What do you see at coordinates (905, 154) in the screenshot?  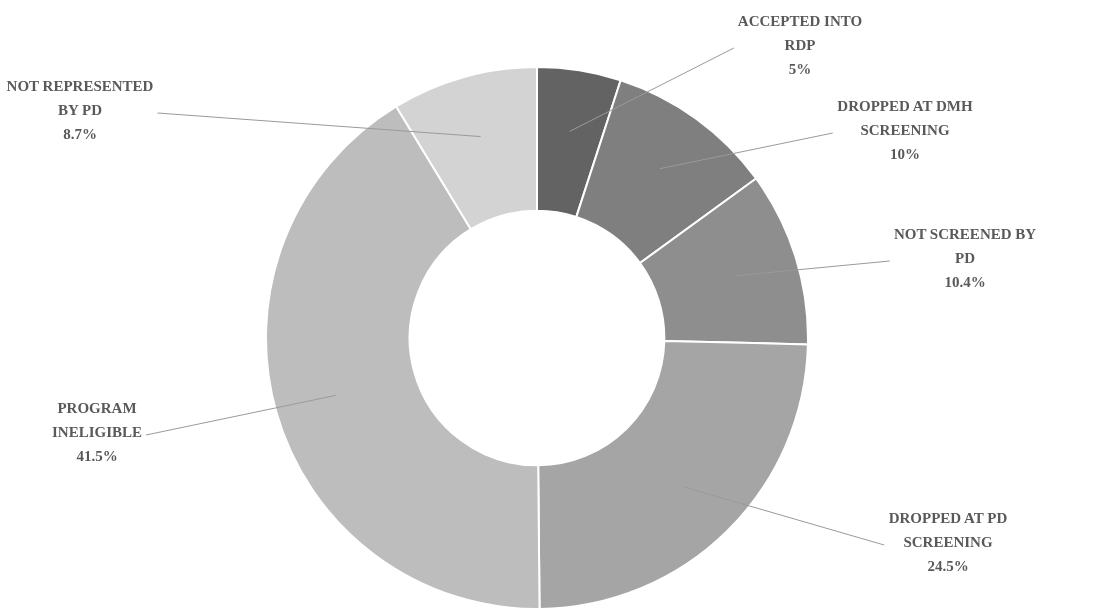 I see `data-label: 10%` at bounding box center [905, 154].